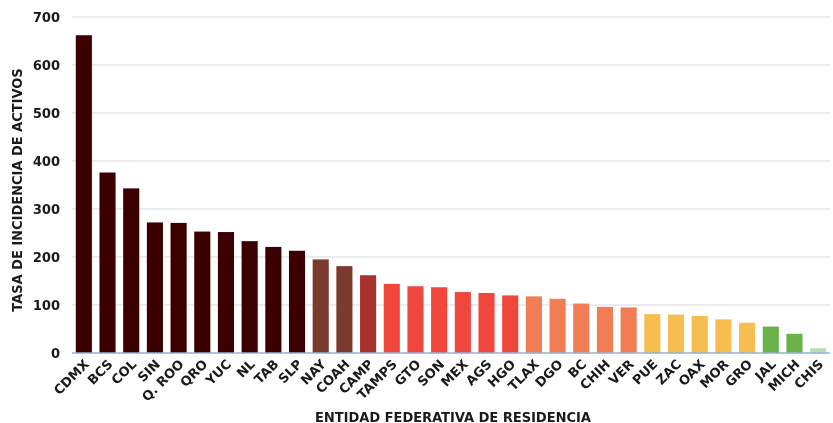  Describe the element at coordinates (581, 328) in the screenshot. I see `bar-bc` at that location.